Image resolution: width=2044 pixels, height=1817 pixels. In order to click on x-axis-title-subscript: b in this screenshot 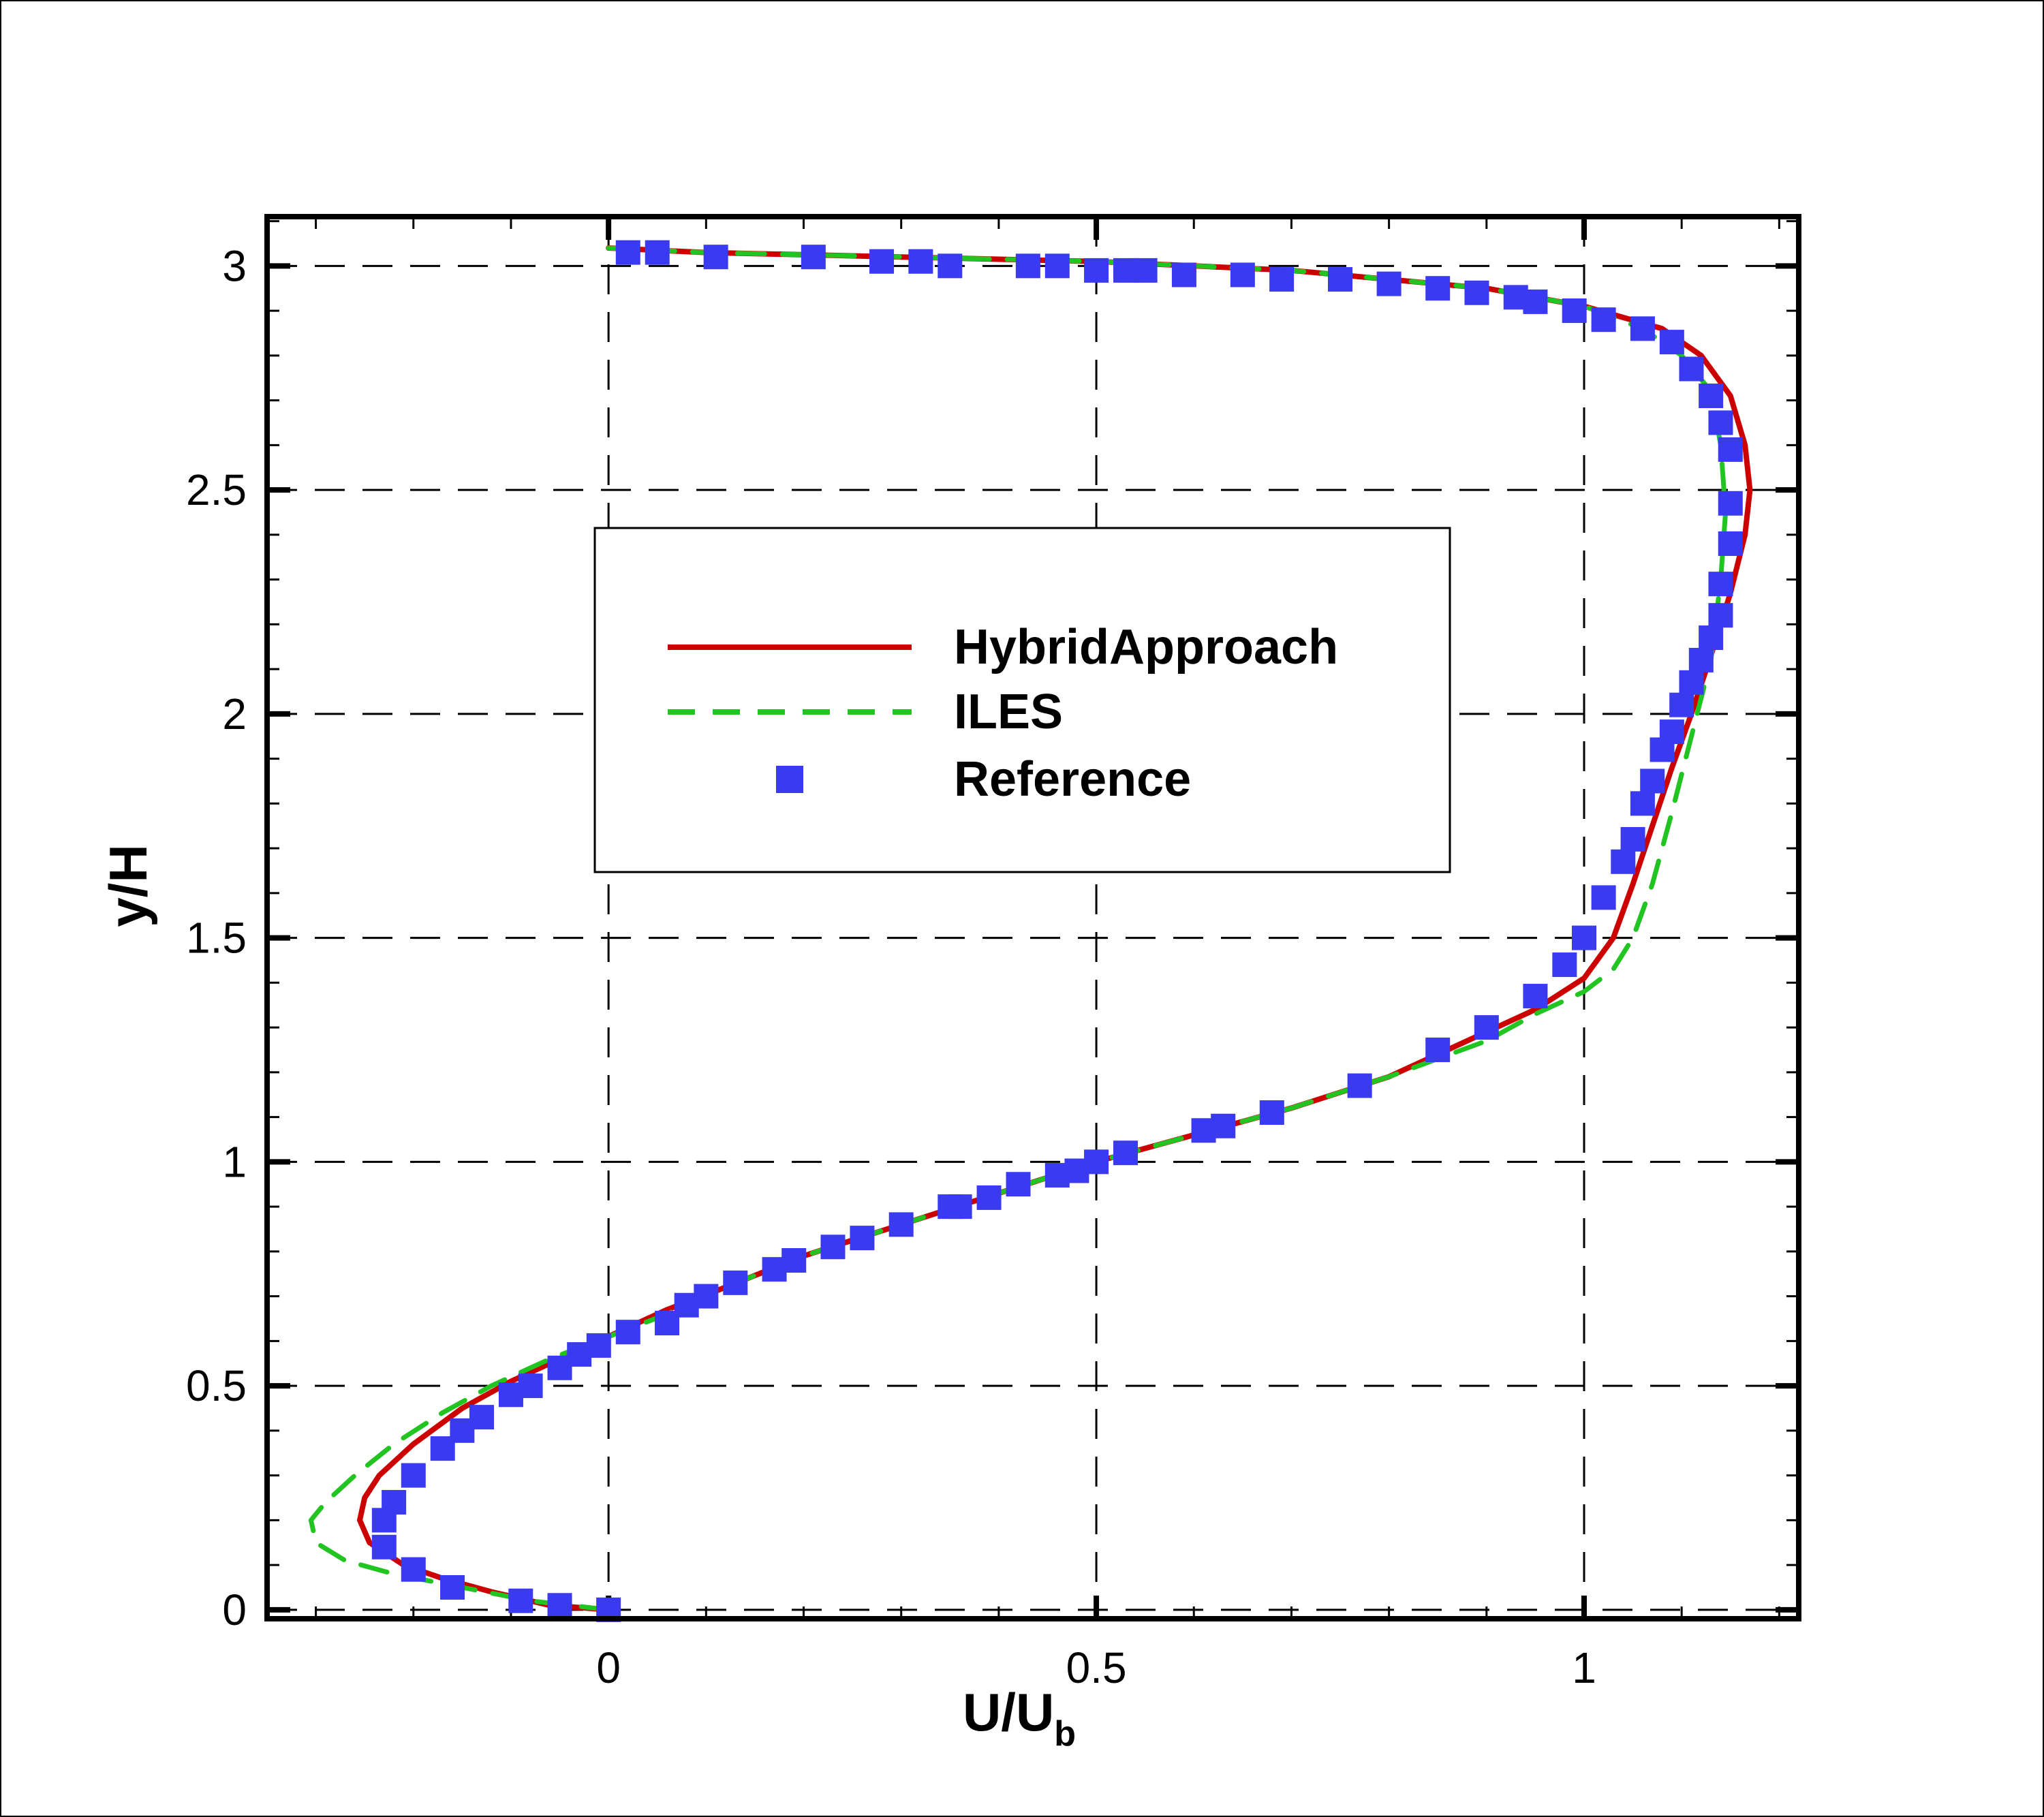, I will do `click(1065, 1734)`.